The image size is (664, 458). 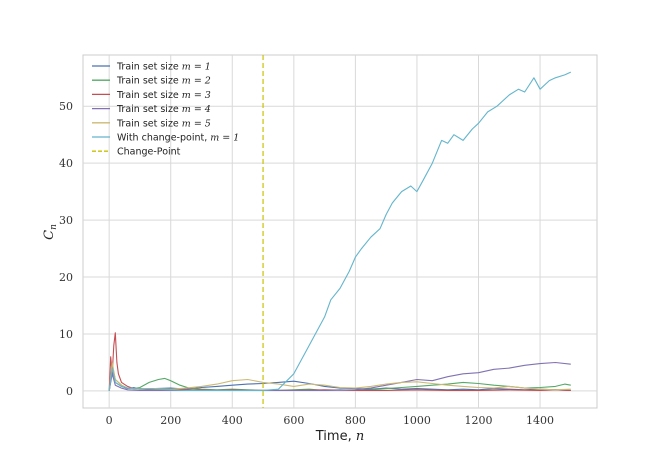 I want to click on y-tick-label: 20, so click(x=66, y=277).